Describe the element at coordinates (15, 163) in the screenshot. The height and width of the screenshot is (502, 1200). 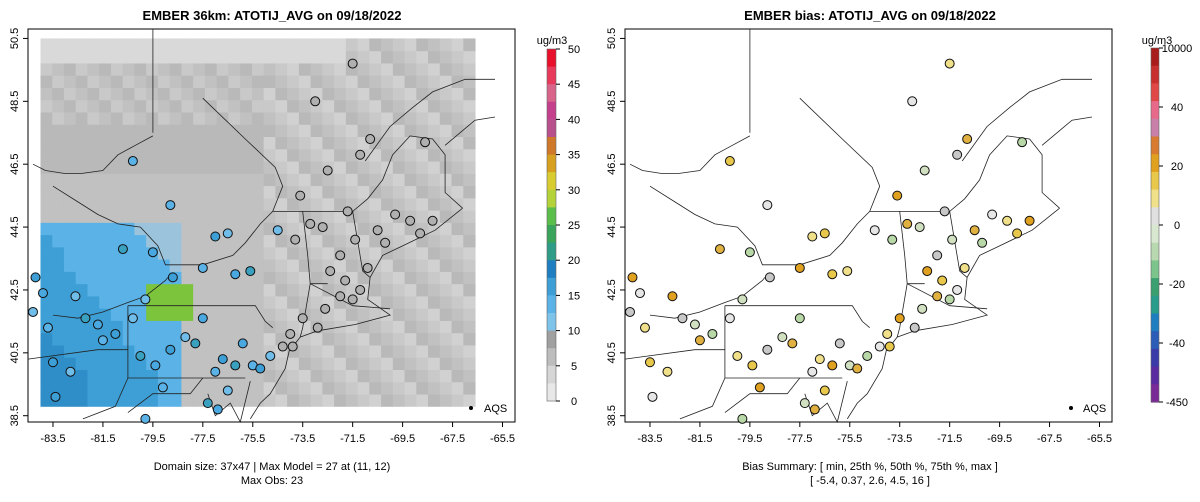
I see `y-tick-label: 46.5` at that location.